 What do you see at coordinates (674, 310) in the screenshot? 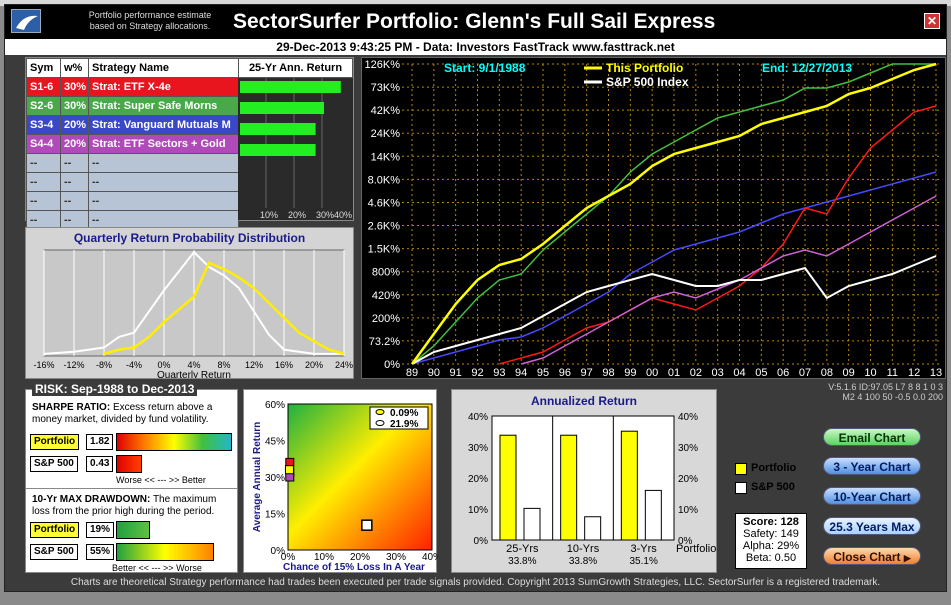
I see `sp500-line` at bounding box center [674, 310].